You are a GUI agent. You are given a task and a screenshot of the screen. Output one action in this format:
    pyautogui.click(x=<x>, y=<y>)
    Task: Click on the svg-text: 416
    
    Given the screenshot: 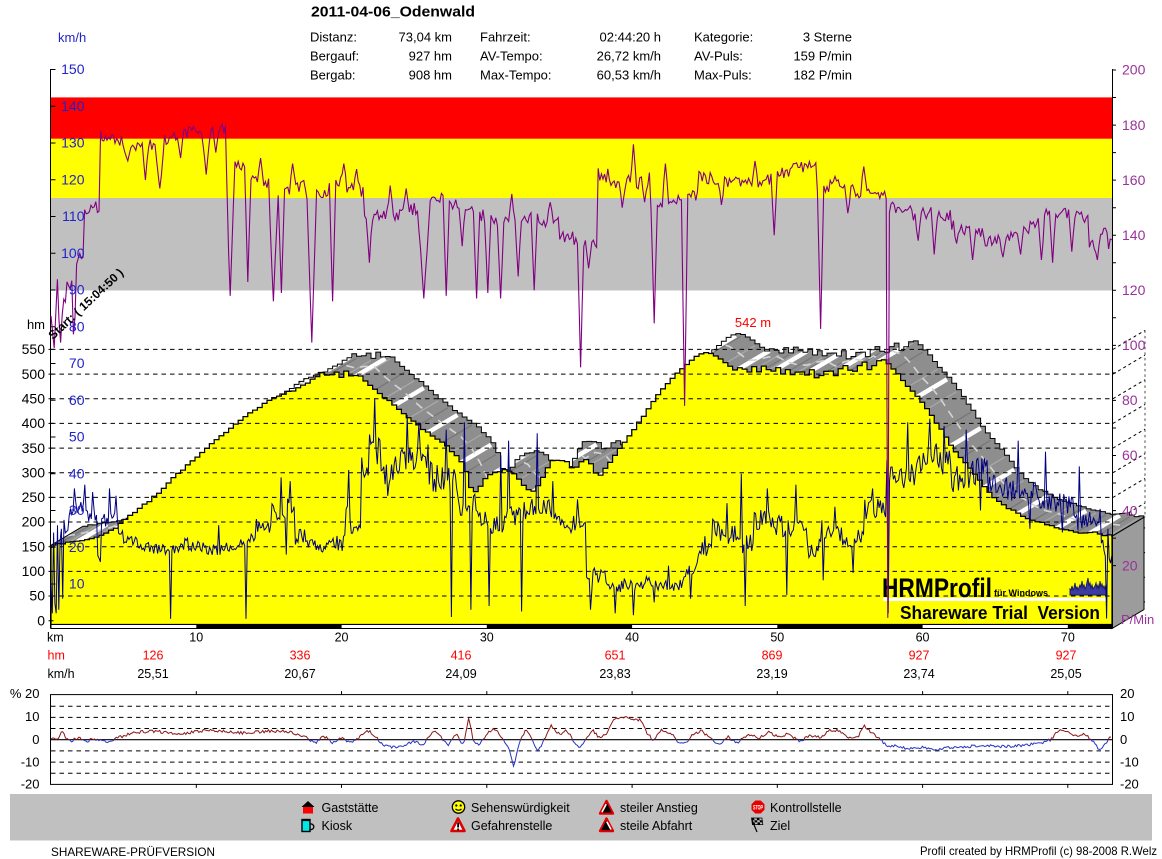 What is the action you would take?
    pyautogui.click(x=461, y=656)
    